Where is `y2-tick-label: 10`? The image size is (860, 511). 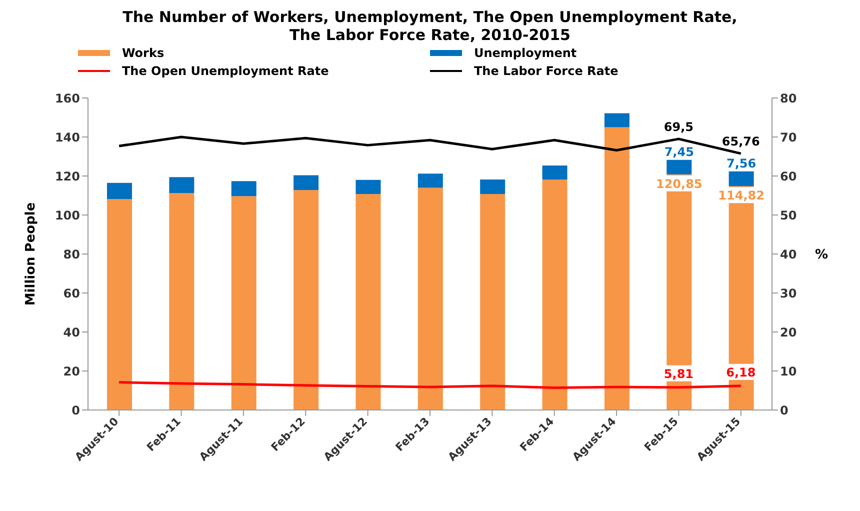 y2-tick-label: 10 is located at coordinates (788, 371).